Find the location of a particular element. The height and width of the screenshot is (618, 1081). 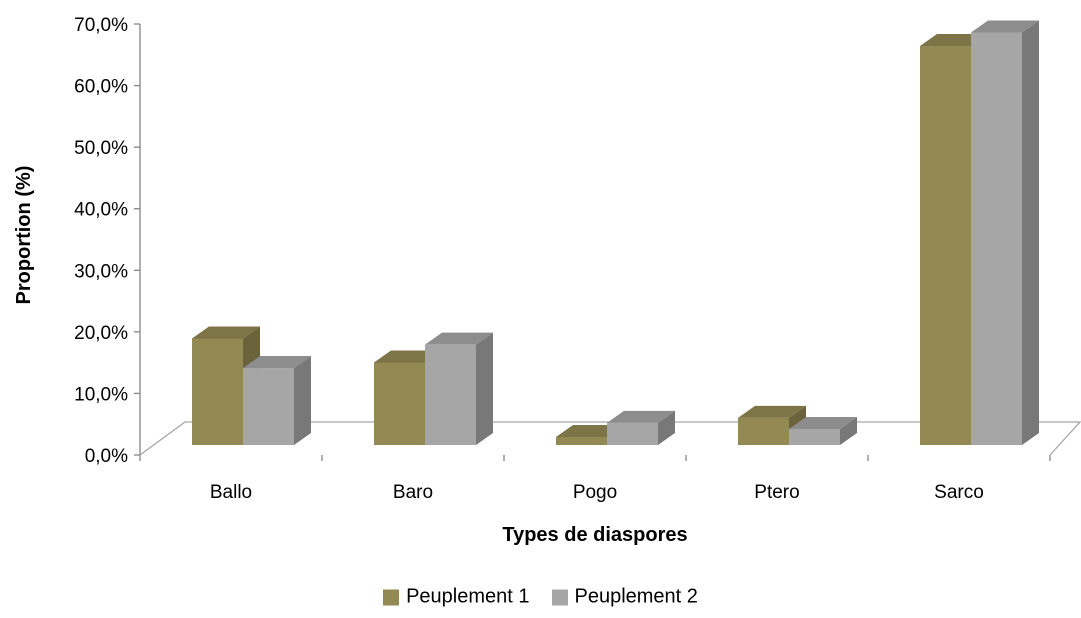

y-tick-label: 0,0% is located at coordinates (106, 456).